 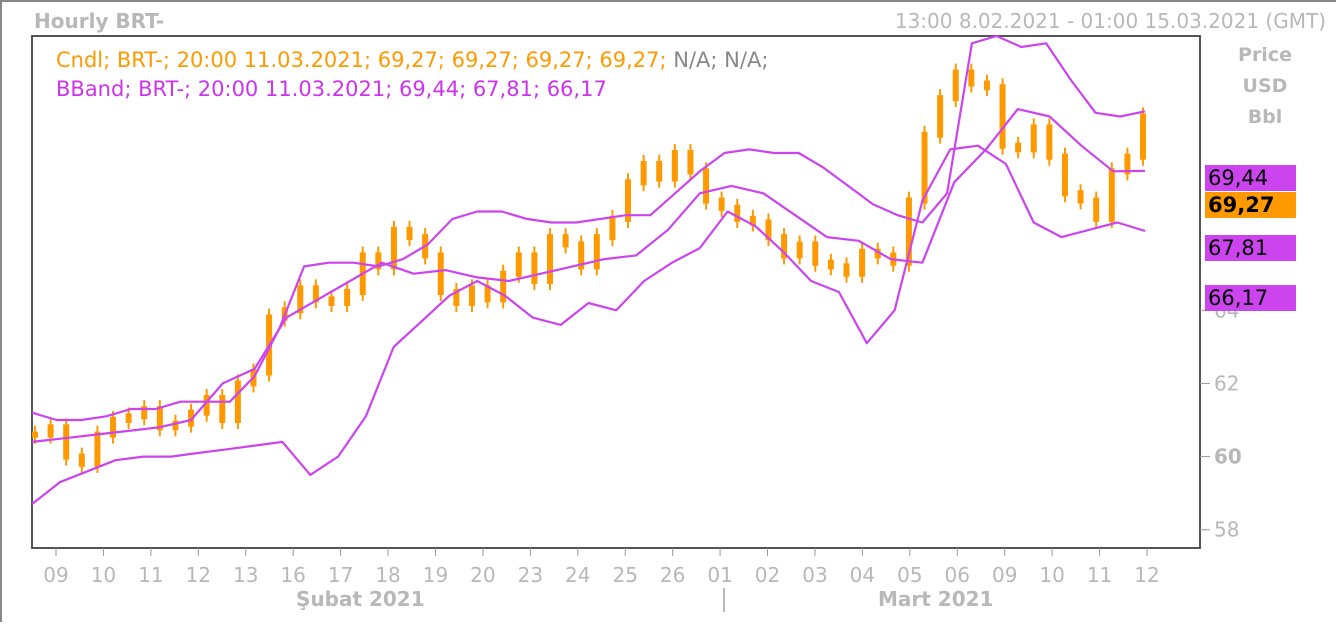 What do you see at coordinates (530, 575) in the screenshot?
I see `x-tick-label: 23` at bounding box center [530, 575].